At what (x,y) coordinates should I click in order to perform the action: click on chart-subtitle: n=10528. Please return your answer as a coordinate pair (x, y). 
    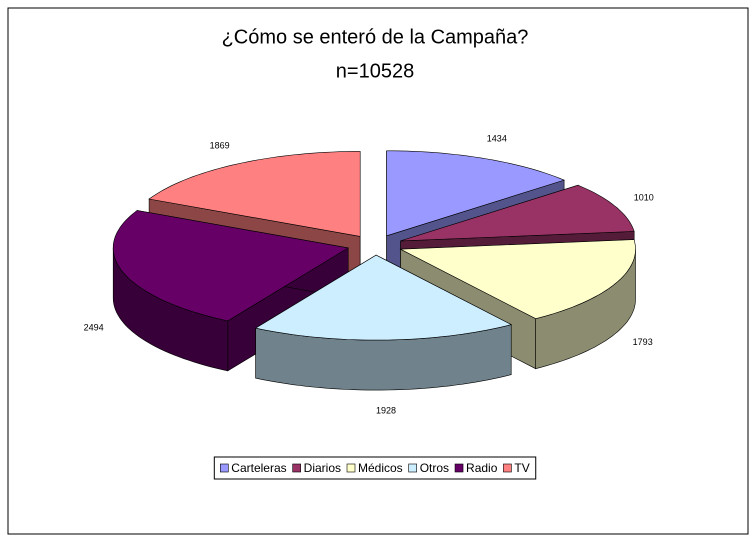
    Looking at the image, I should click on (375, 71).